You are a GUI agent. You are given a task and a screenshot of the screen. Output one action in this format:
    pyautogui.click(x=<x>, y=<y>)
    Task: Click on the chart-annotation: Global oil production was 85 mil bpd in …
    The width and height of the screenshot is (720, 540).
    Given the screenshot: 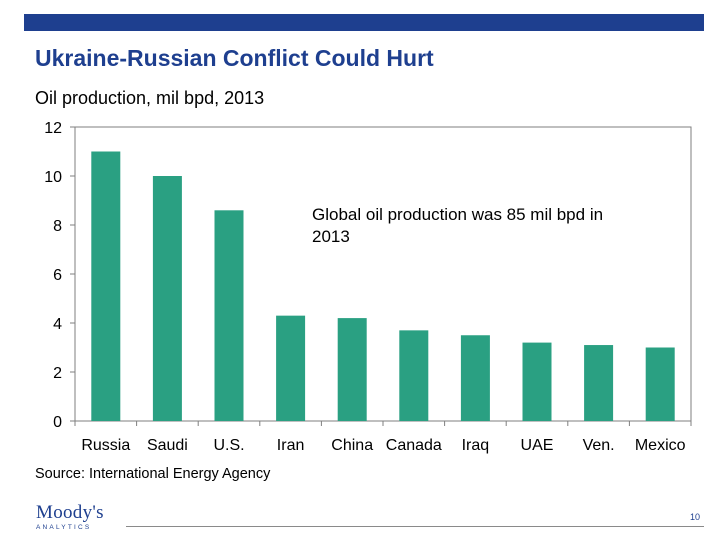 What is the action you would take?
    pyautogui.click(x=458, y=225)
    